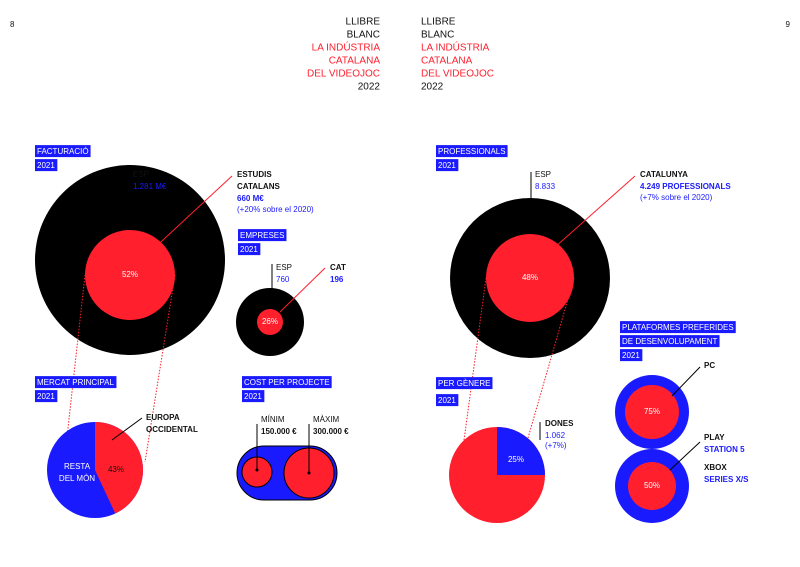  I want to click on tag: MERCAT PRINCIPAL, so click(75, 382).